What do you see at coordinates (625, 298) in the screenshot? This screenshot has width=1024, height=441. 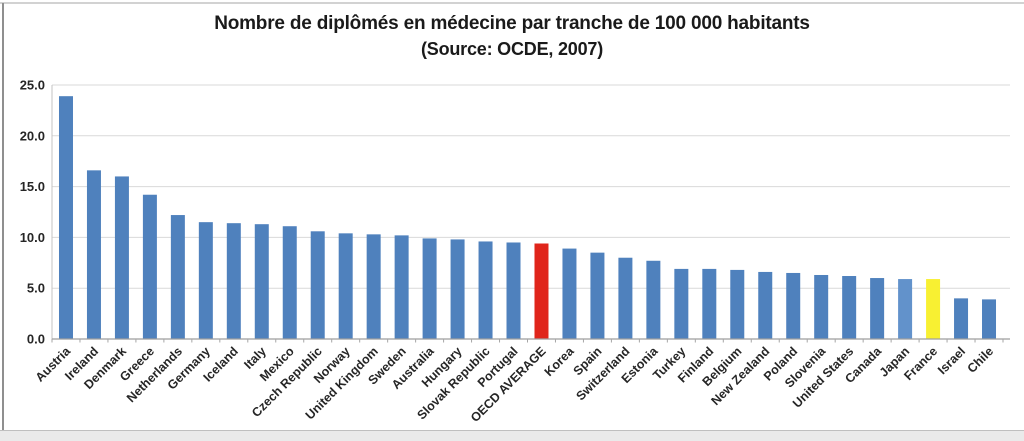 I see `bar-switzerland` at bounding box center [625, 298].